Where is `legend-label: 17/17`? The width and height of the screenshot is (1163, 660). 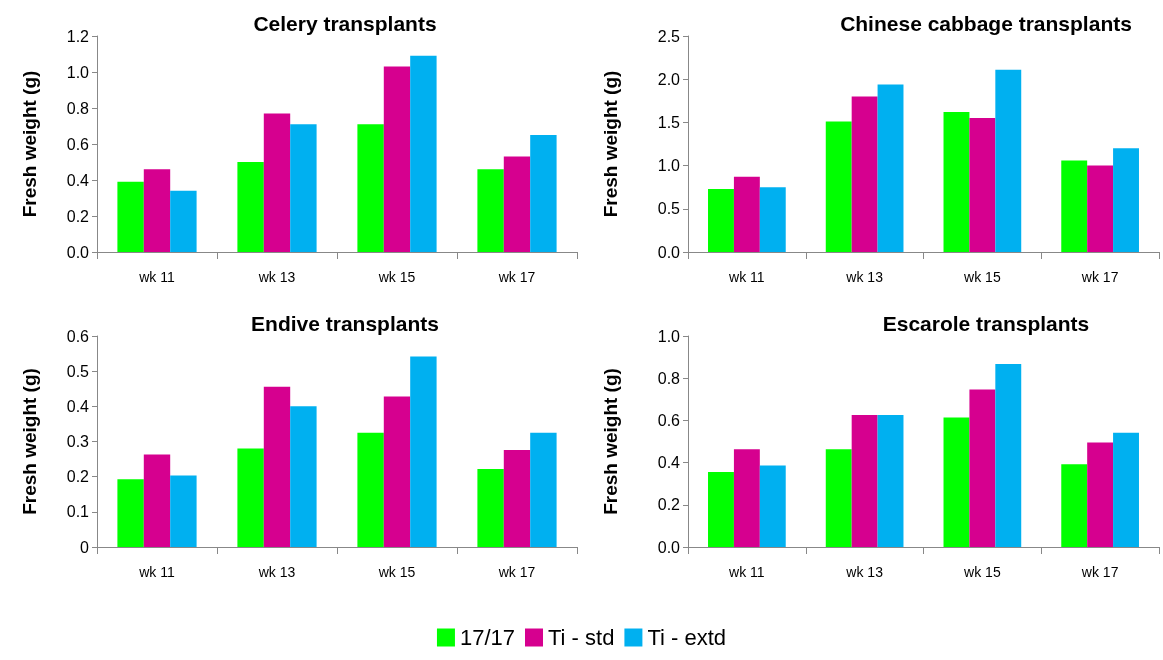 legend-label: 17/17 is located at coordinates (487, 637).